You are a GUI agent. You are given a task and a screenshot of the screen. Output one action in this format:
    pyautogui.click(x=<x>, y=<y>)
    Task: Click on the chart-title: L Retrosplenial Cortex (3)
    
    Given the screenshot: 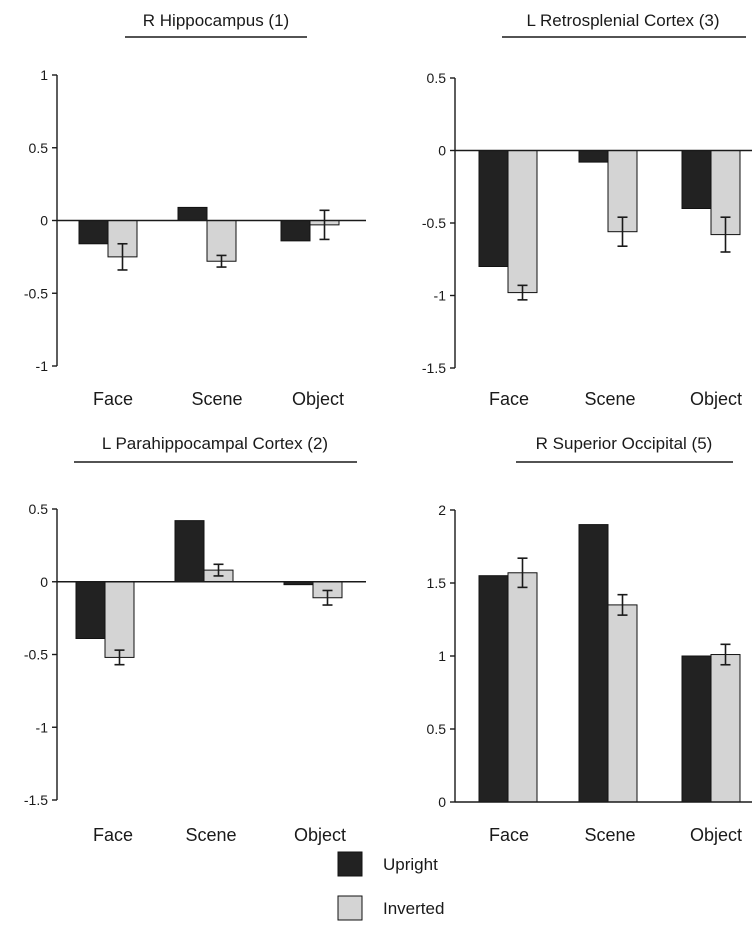 What is the action you would take?
    pyautogui.click(x=622, y=20)
    